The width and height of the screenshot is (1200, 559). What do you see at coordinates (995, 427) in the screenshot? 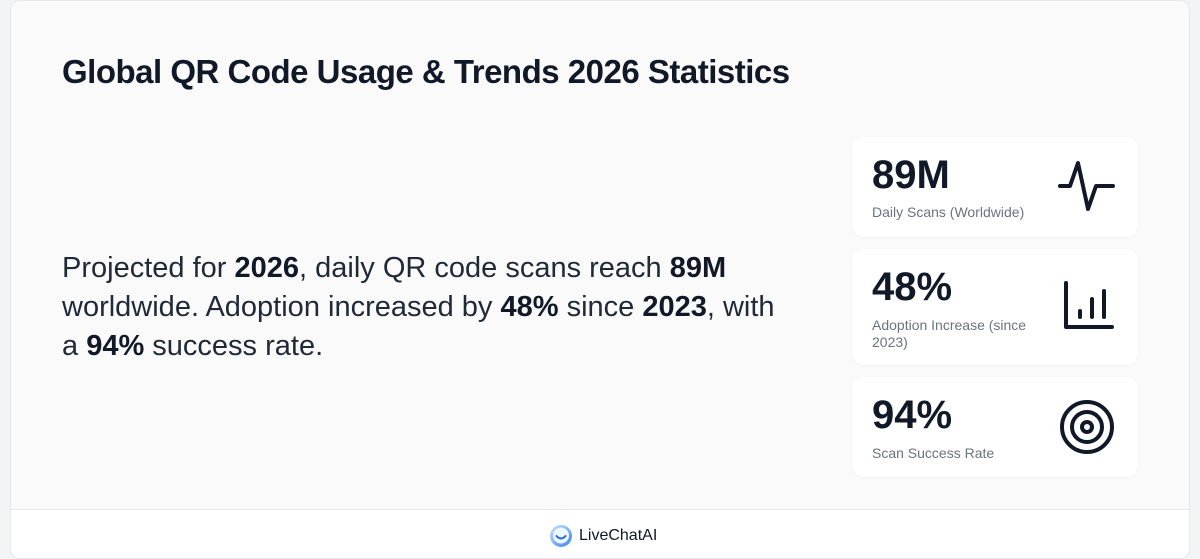
I see `stat-card-success-rate: 94% Scan Success Rate` at bounding box center [995, 427].